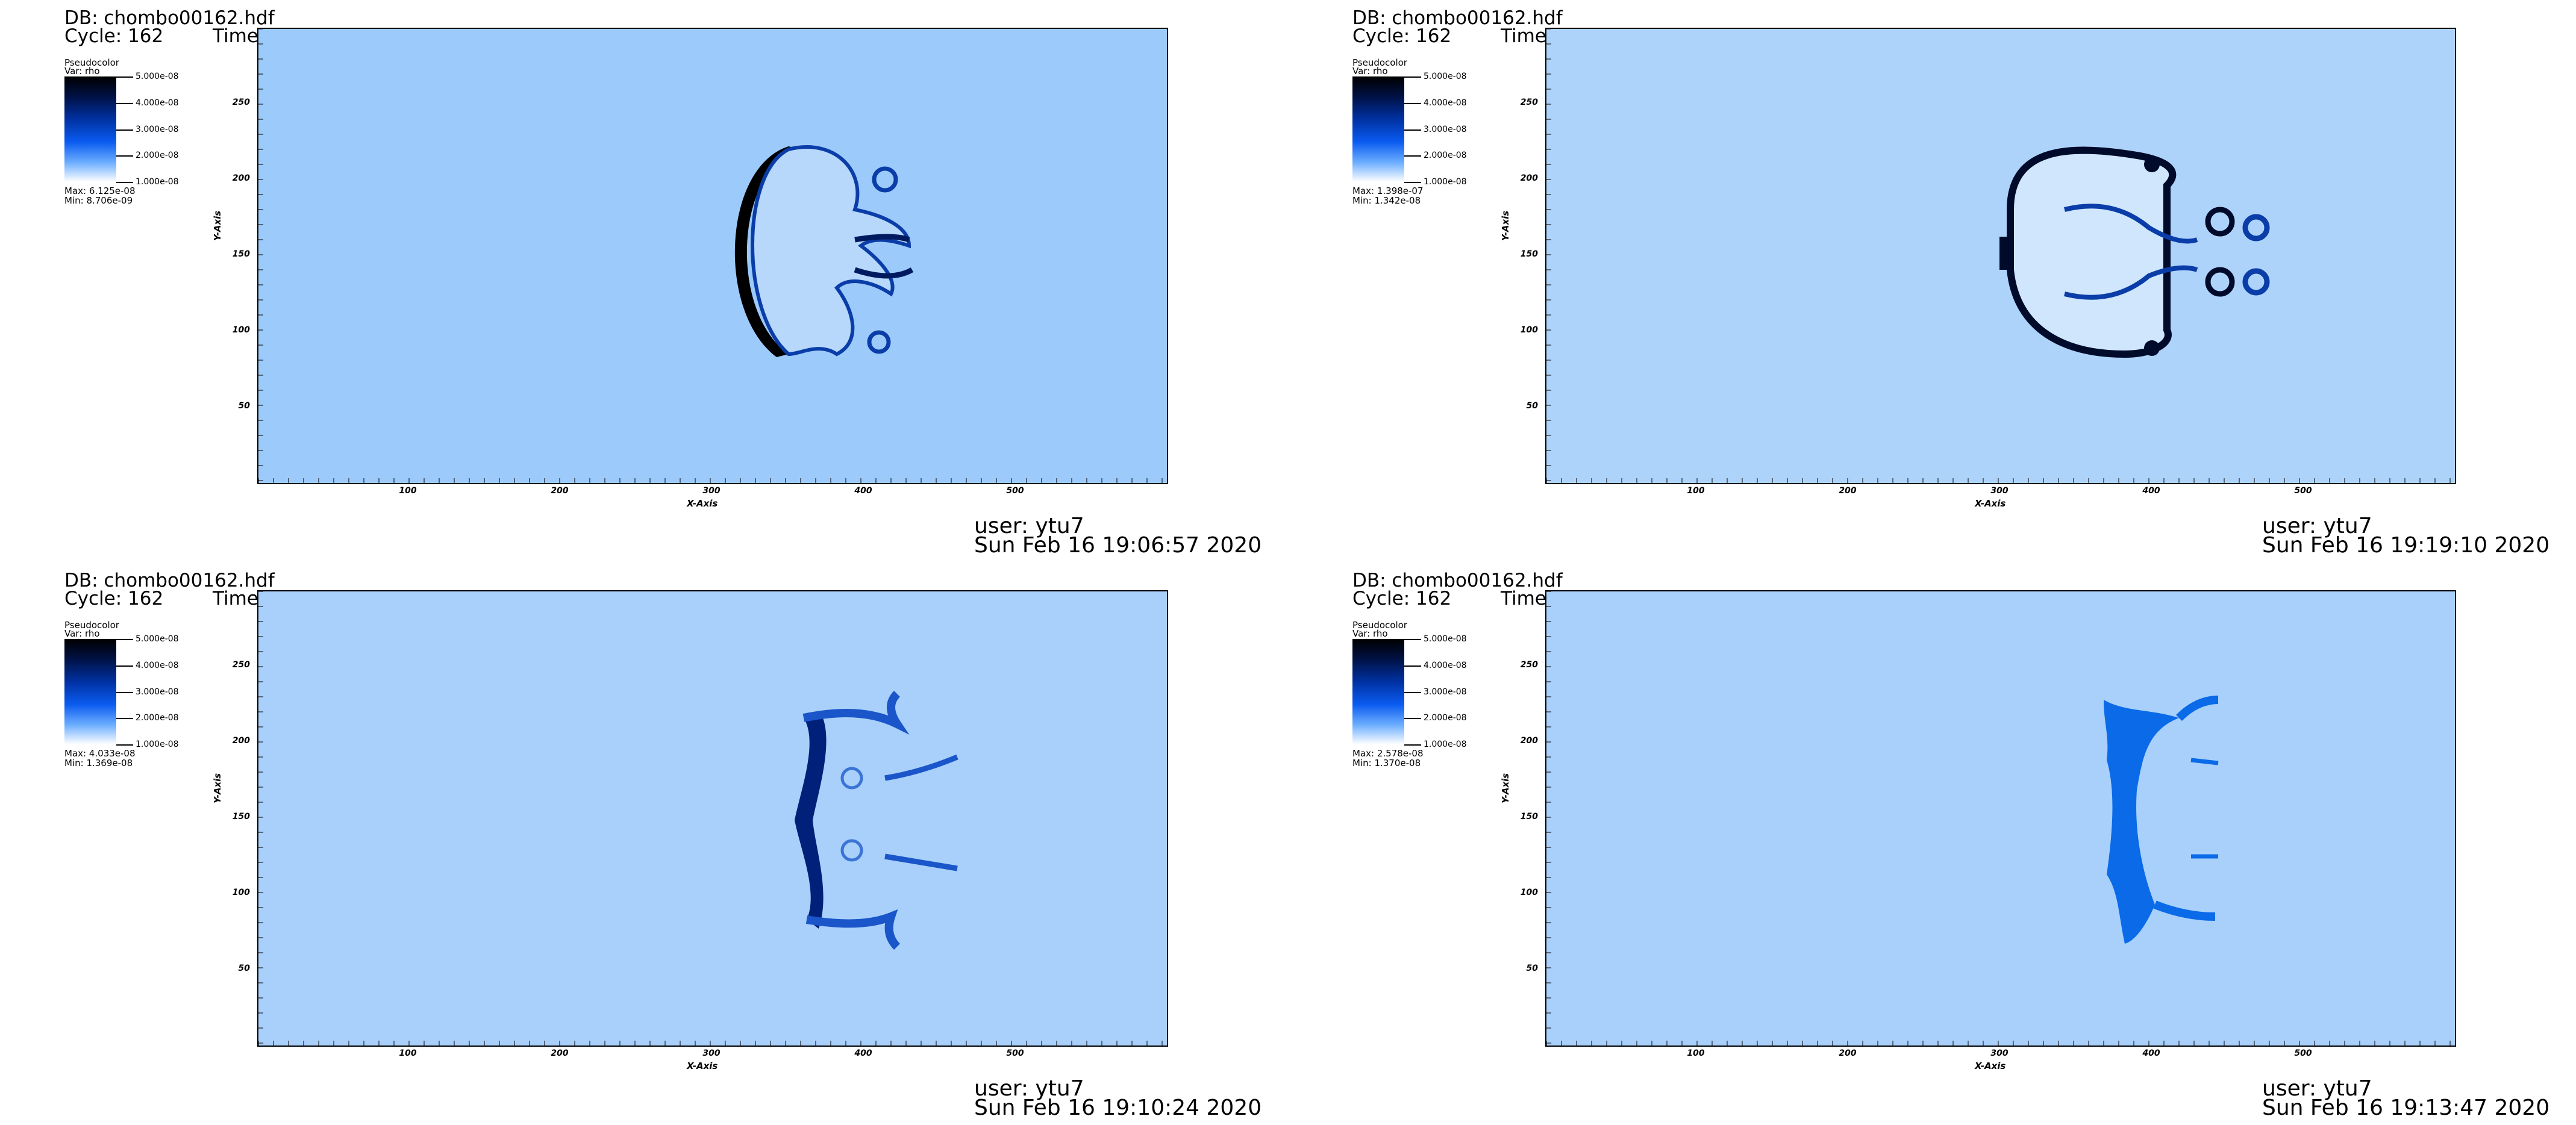  Describe the element at coordinates (1388, 753) in the screenshot. I see `legend-max: Max: 2.578e-08` at that location.